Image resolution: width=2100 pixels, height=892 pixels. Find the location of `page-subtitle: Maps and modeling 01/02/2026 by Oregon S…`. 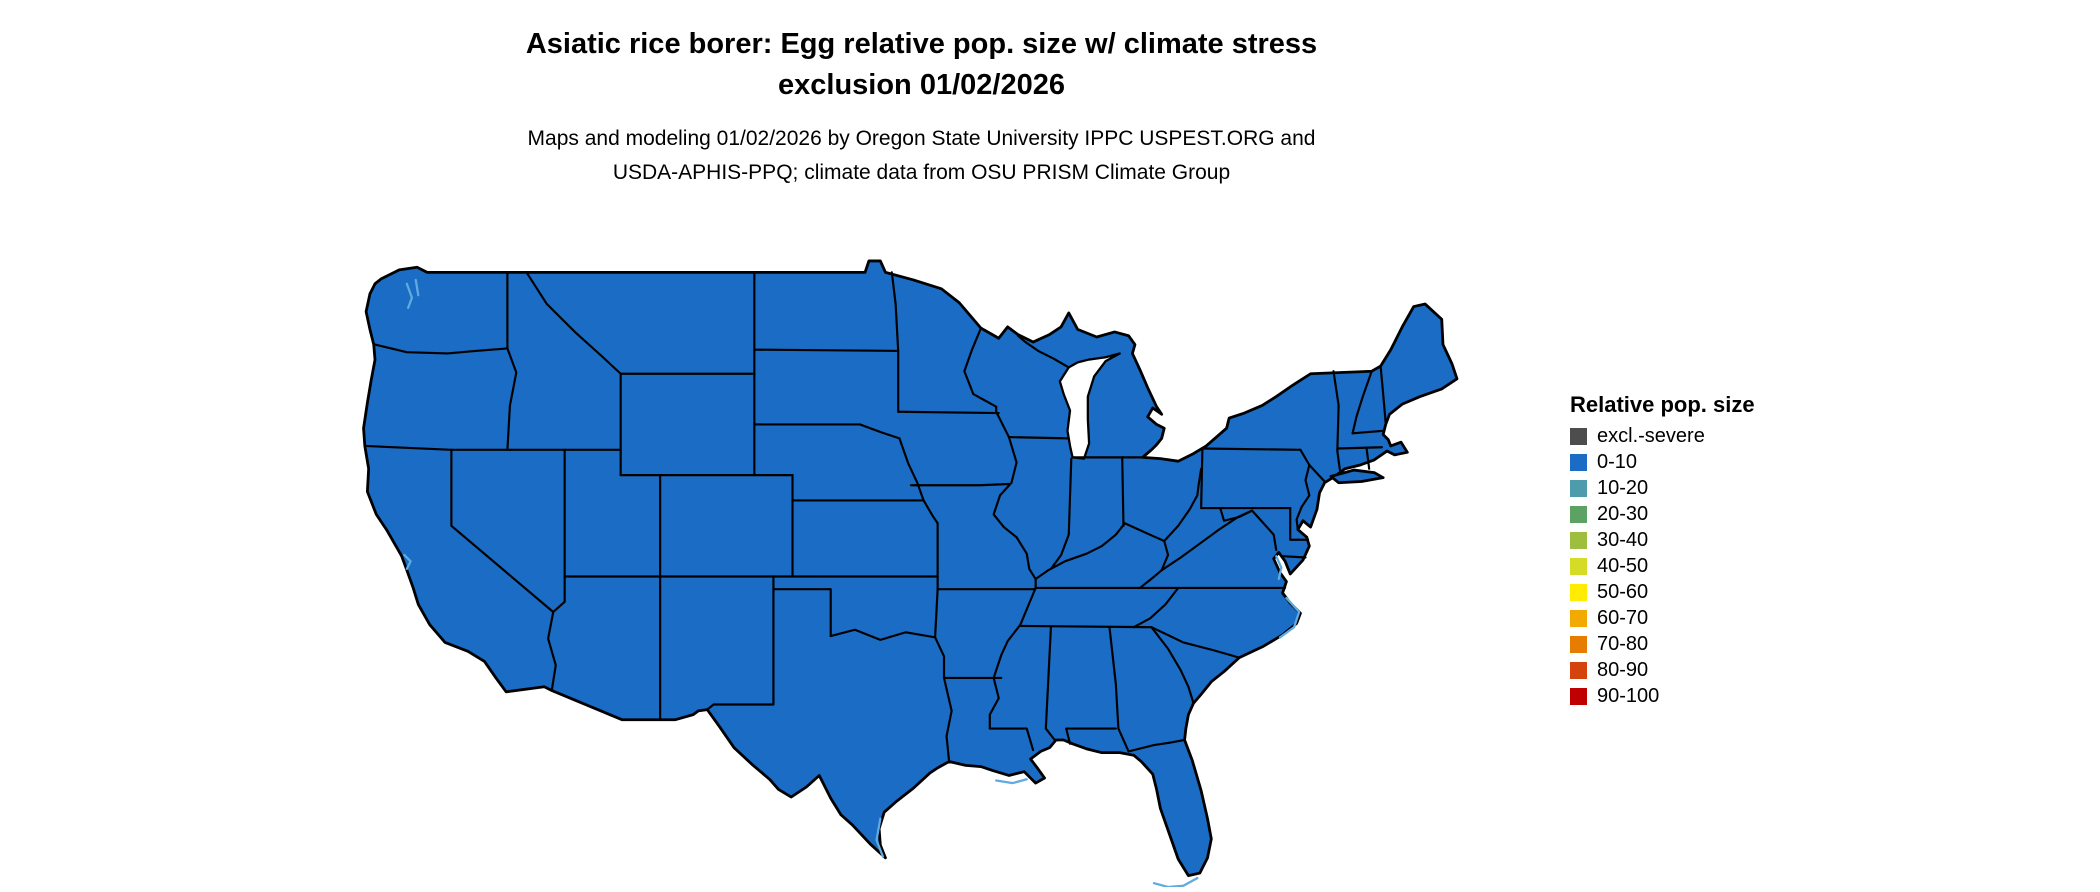

page-subtitle: Maps and modeling 01/02/2026 by Oregon S… is located at coordinates (921, 156).